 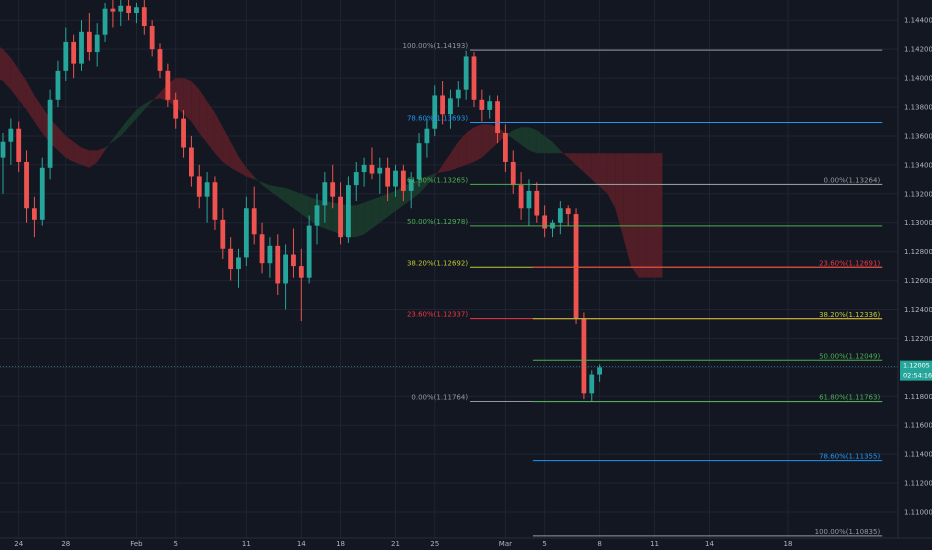 I want to click on fib-level-label: 38.20%(1.12336), so click(x=849, y=315).